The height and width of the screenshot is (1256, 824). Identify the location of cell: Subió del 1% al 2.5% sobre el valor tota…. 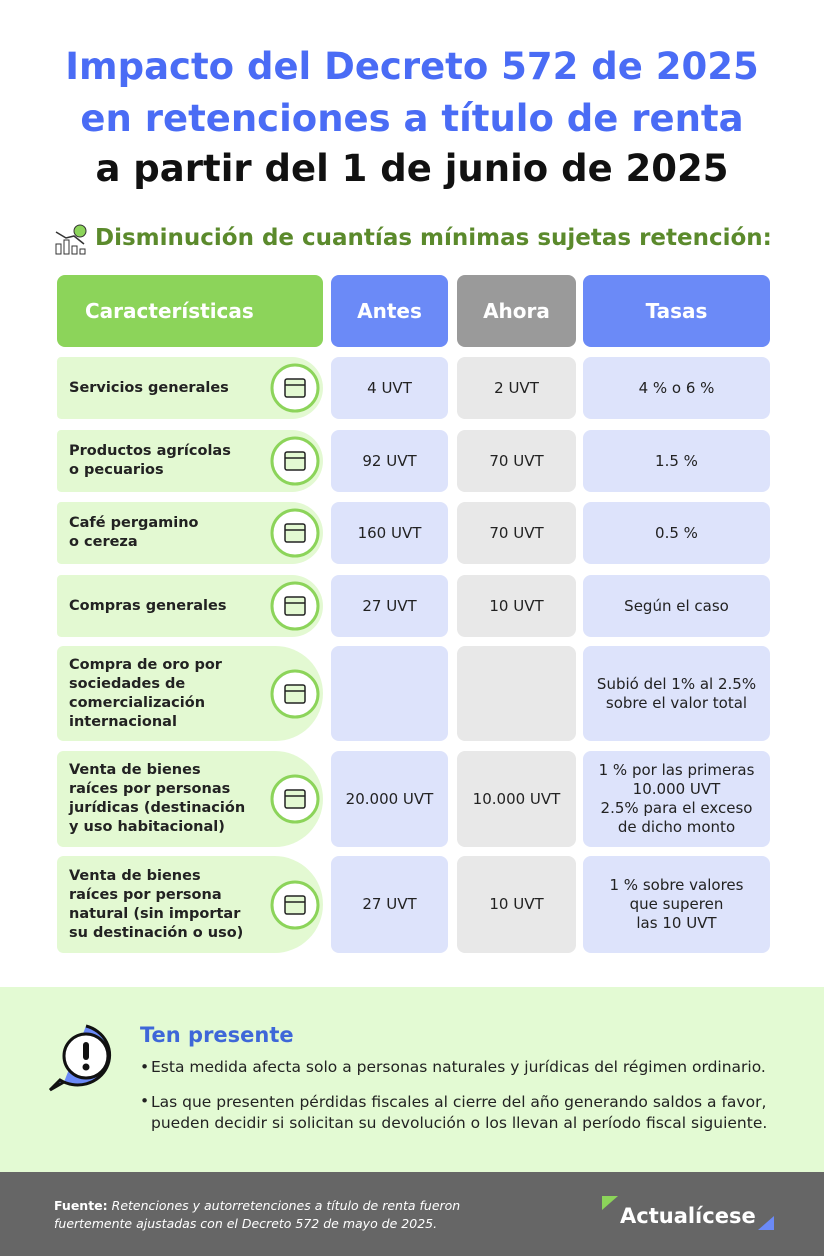
(676, 693).